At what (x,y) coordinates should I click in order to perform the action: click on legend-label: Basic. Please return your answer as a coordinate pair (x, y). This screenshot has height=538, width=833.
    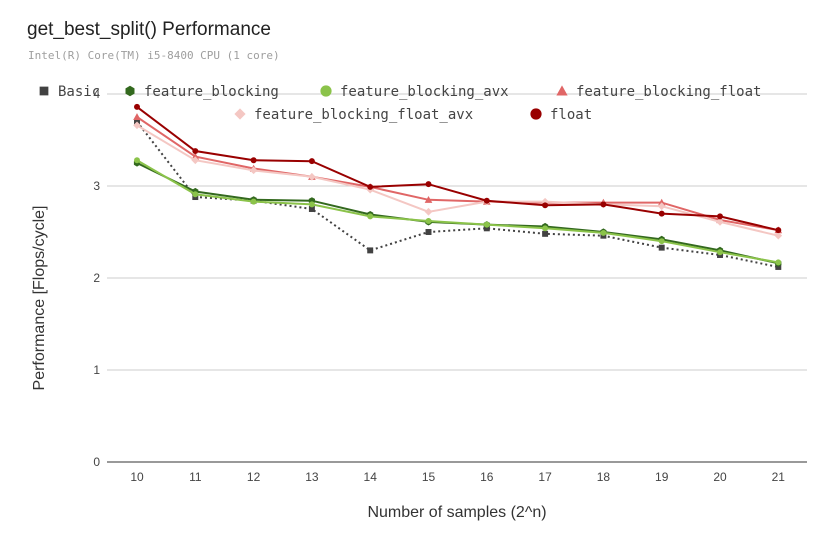
    Looking at the image, I should click on (79, 92).